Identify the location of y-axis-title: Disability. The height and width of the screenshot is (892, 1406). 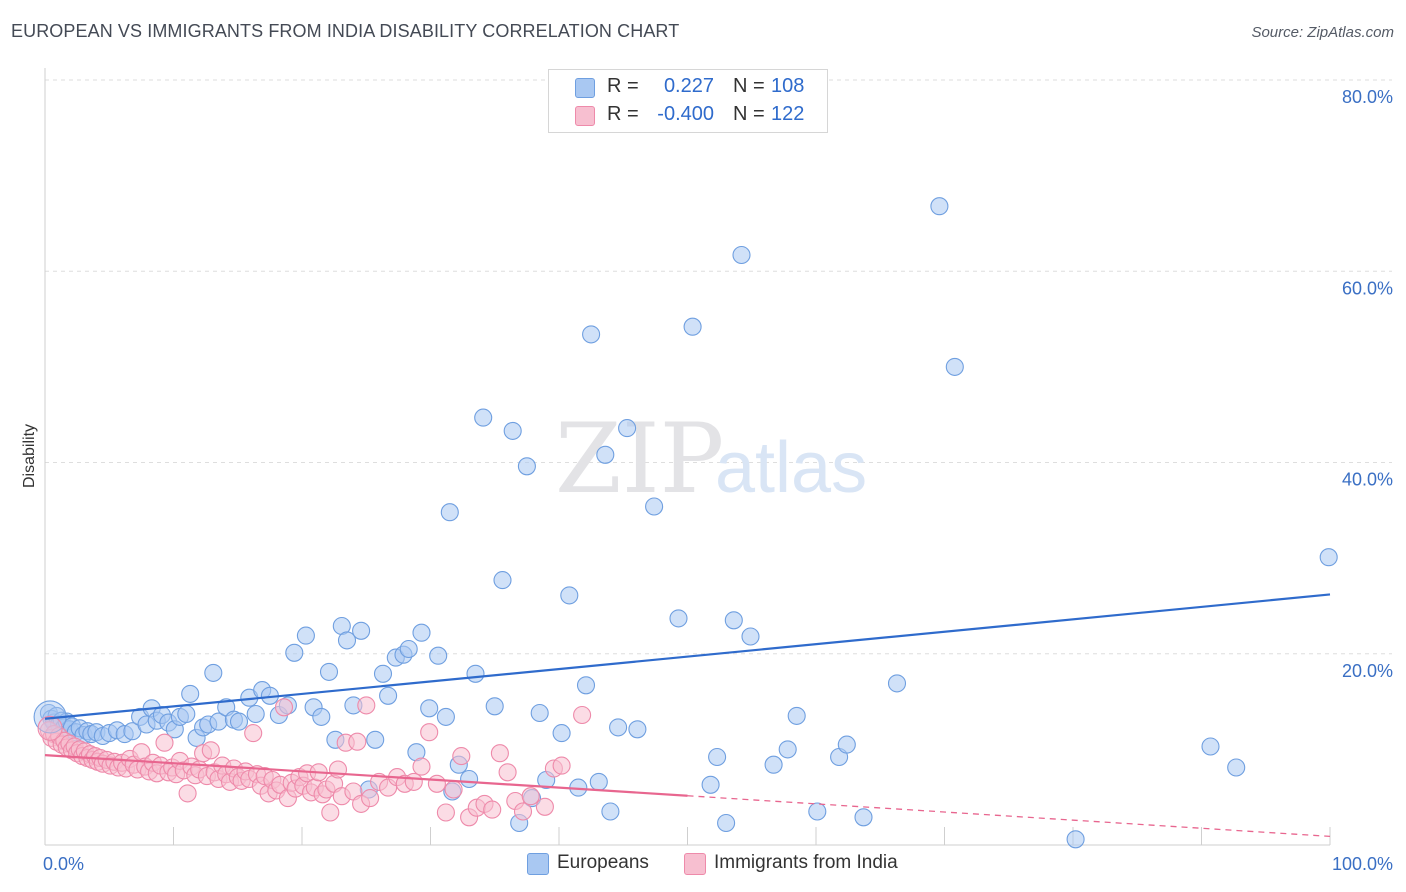
(29, 456).